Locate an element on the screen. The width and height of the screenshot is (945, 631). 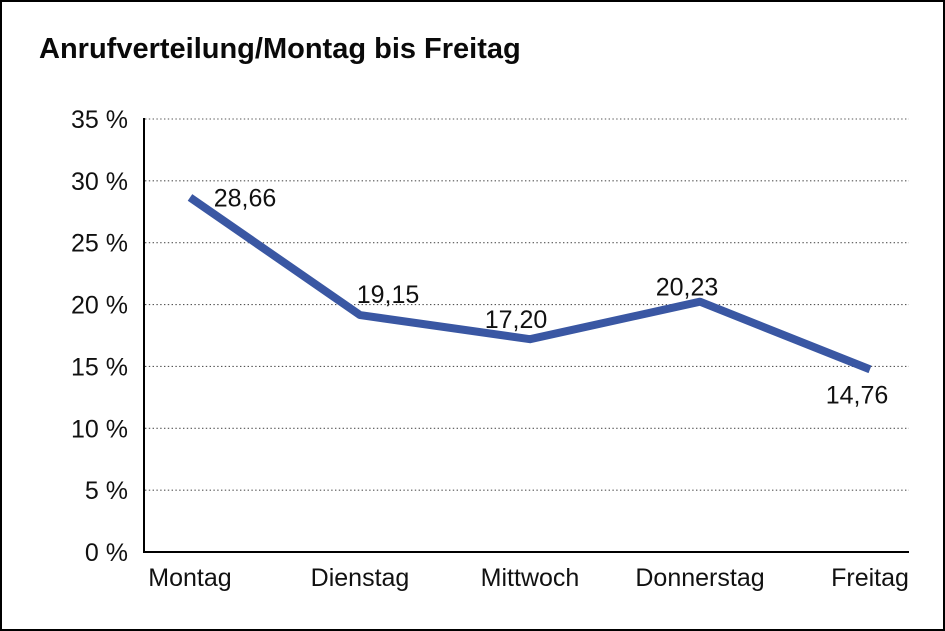
y-tick-label: 35 % is located at coordinates (99, 120).